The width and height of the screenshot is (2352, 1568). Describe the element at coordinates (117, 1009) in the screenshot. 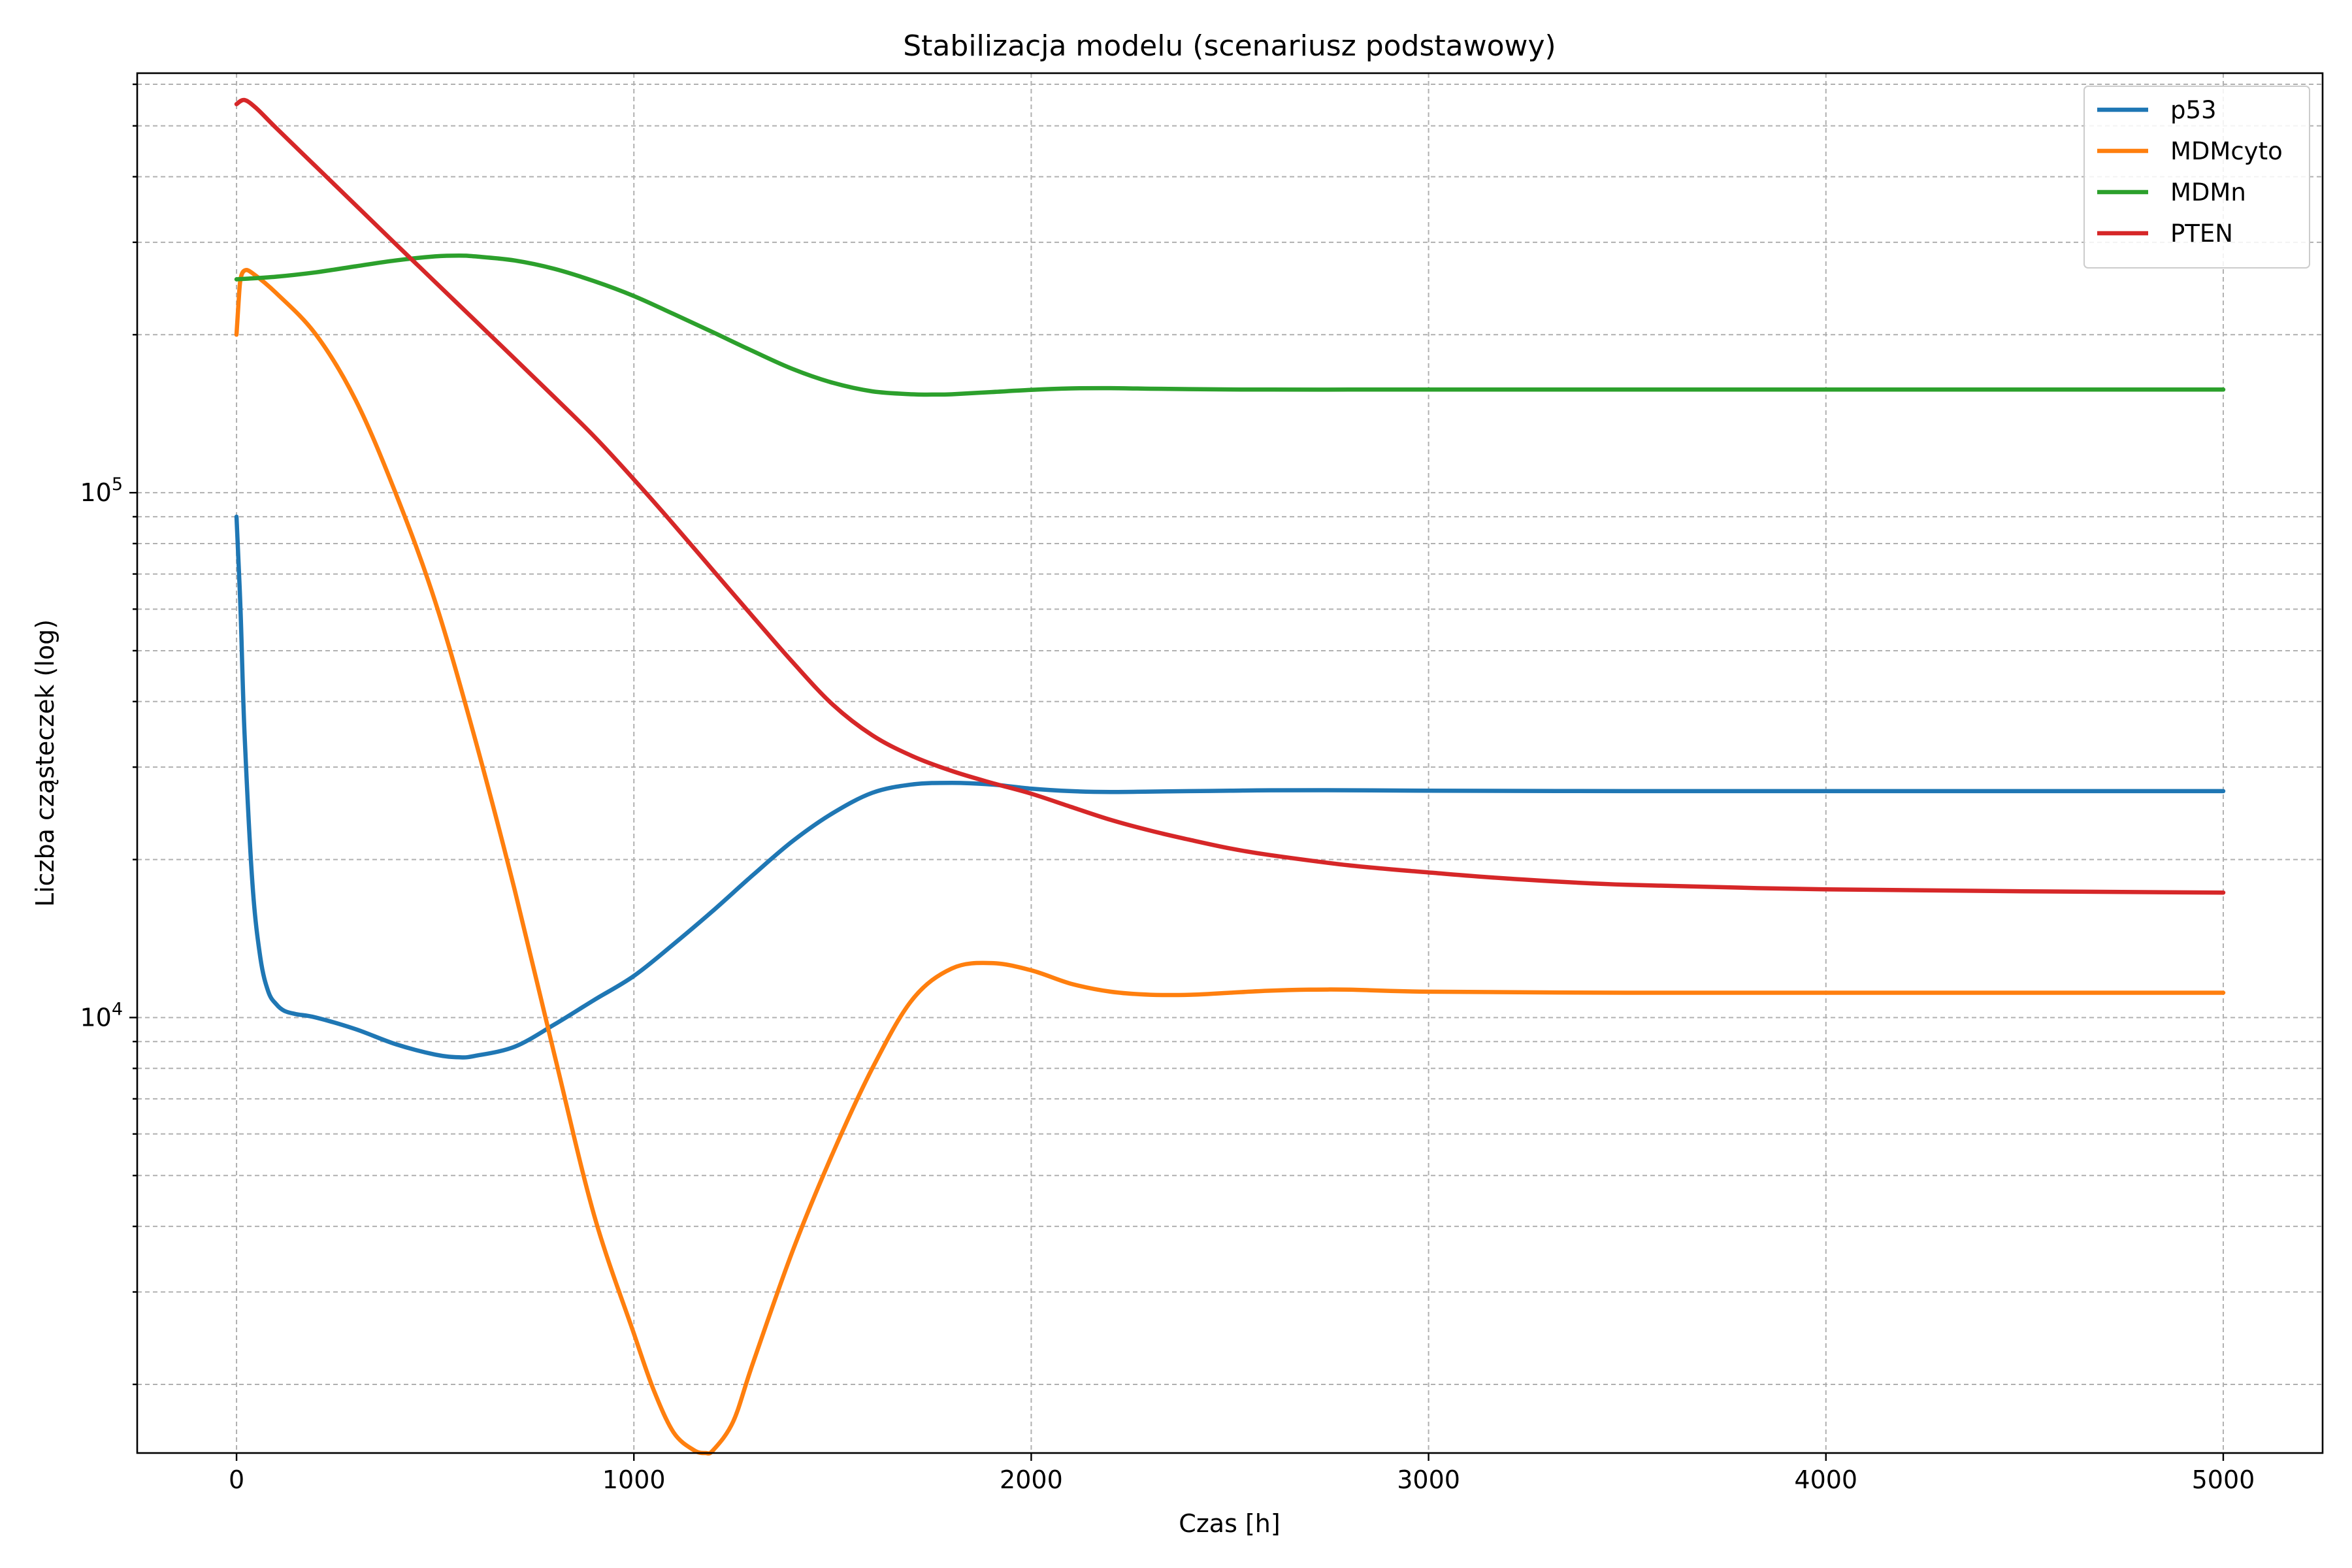

I see `y-tick-exponent: 4` at that location.